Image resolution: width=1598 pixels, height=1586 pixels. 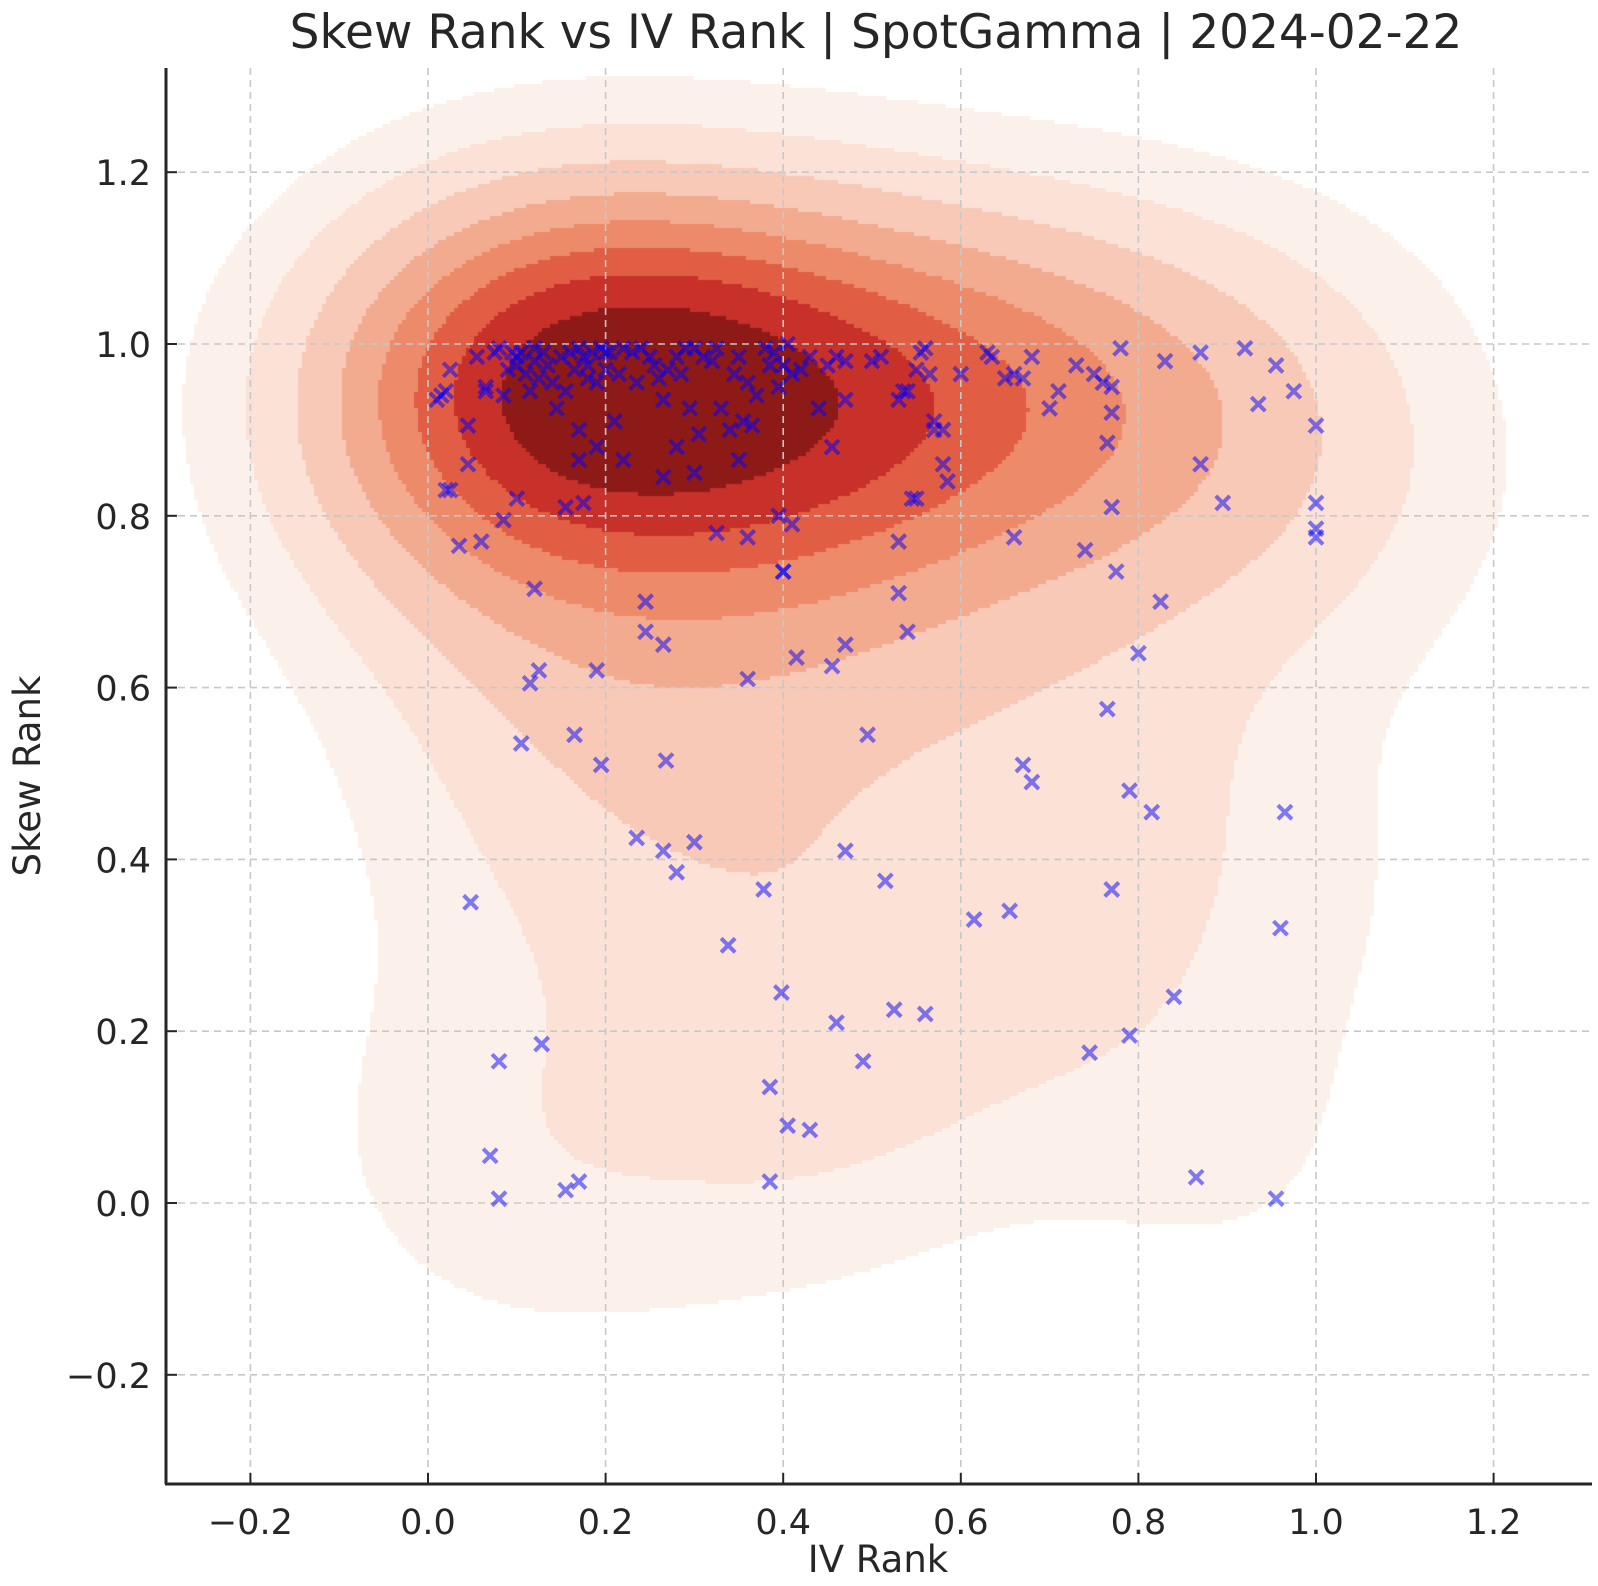 What do you see at coordinates (123, 861) in the screenshot?
I see `y-tick-label: 0.4` at bounding box center [123, 861].